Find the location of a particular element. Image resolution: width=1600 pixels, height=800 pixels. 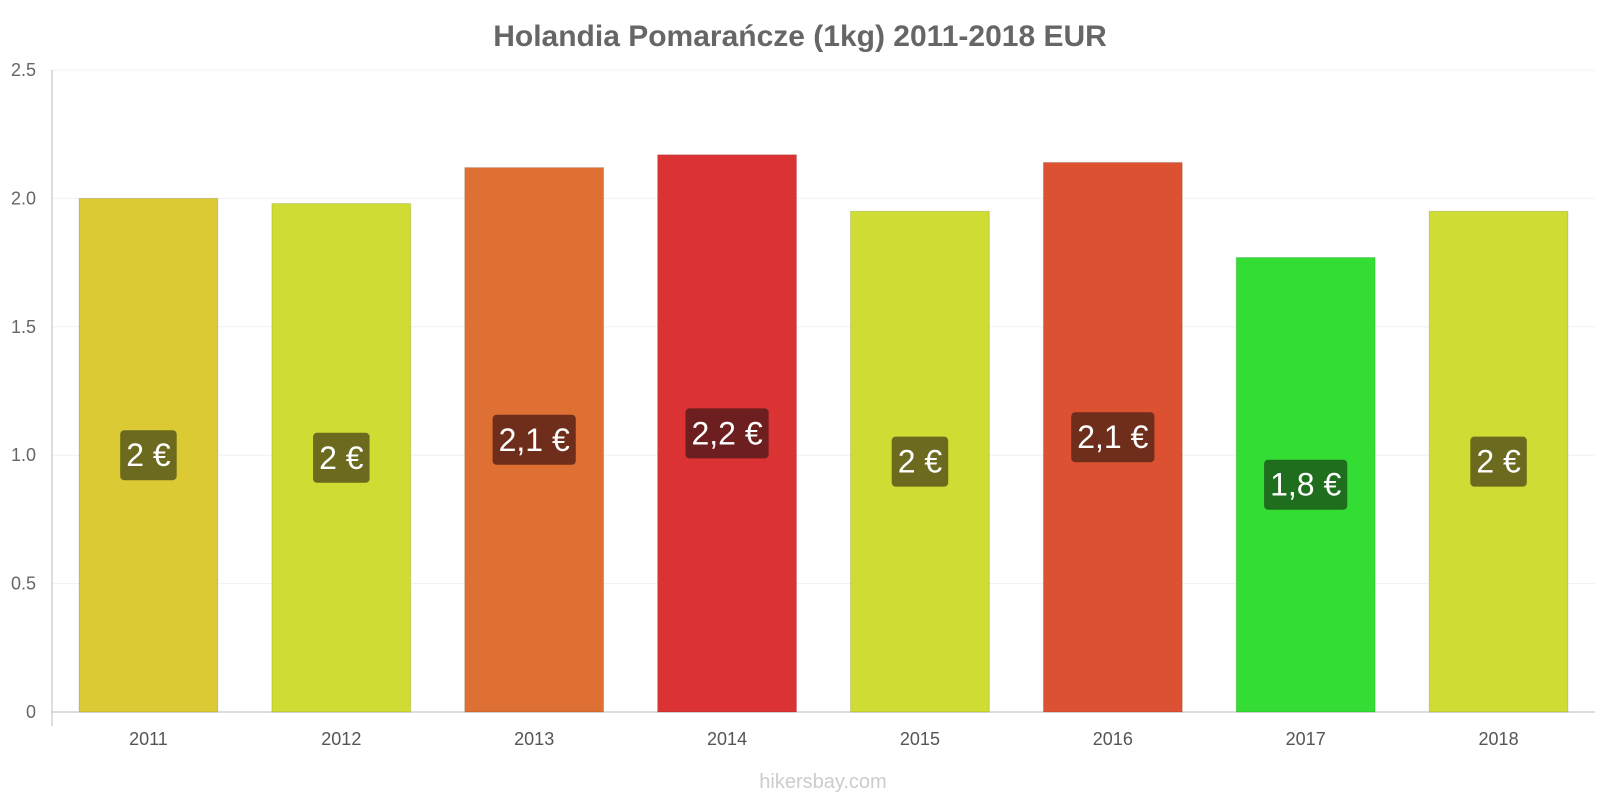

x-tick-label: 2011 is located at coordinates (148, 739).